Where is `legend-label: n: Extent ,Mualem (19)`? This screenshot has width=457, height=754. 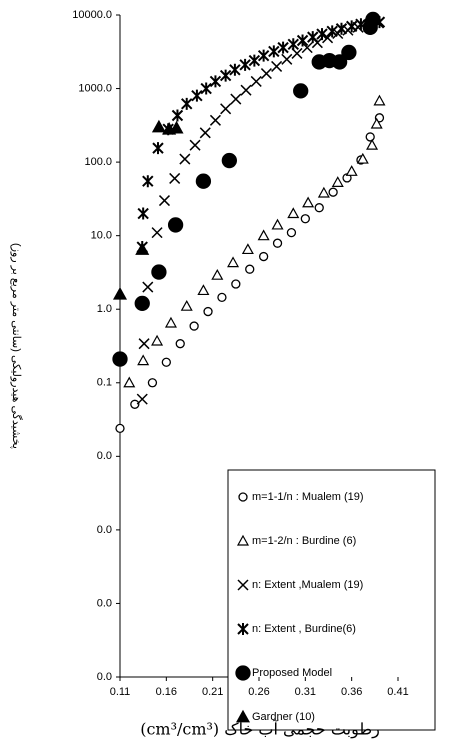 legend-label: n: Extent ,Mualem (19) is located at coordinates (307, 585).